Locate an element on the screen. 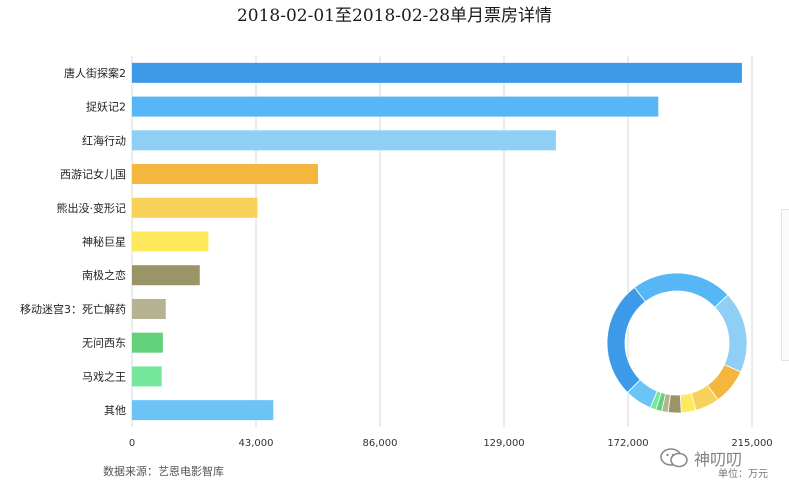 The width and height of the screenshot is (789, 496). watermark: 神叨叨 is located at coordinates (701, 458).